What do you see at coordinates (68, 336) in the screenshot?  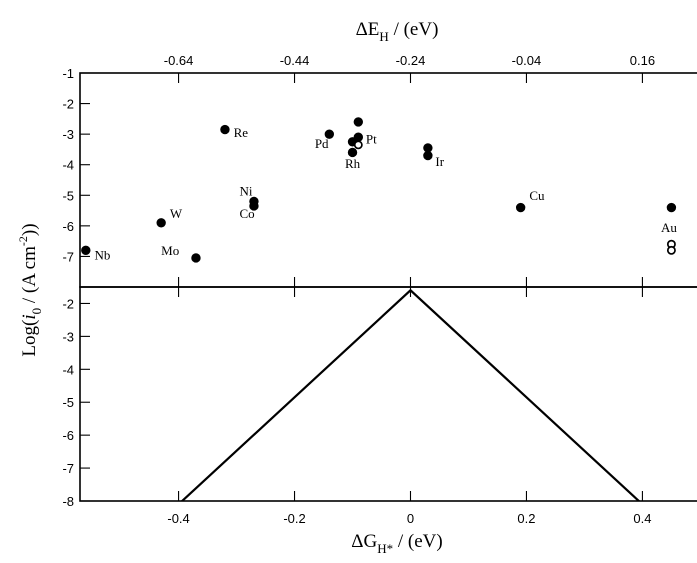 I see `lower-y-tick-label: -3` at bounding box center [68, 336].